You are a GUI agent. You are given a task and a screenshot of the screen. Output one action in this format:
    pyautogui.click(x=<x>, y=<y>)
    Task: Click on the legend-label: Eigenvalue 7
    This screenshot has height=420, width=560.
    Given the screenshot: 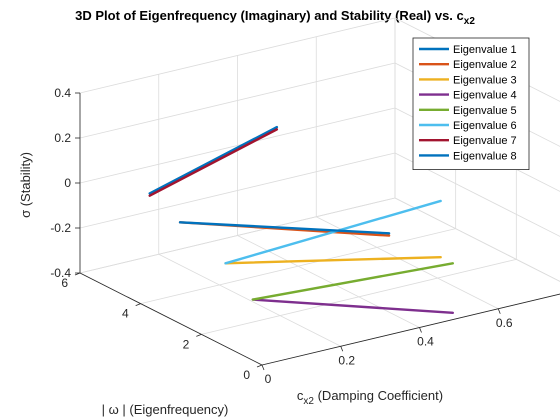 What is the action you would take?
    pyautogui.click(x=485, y=141)
    